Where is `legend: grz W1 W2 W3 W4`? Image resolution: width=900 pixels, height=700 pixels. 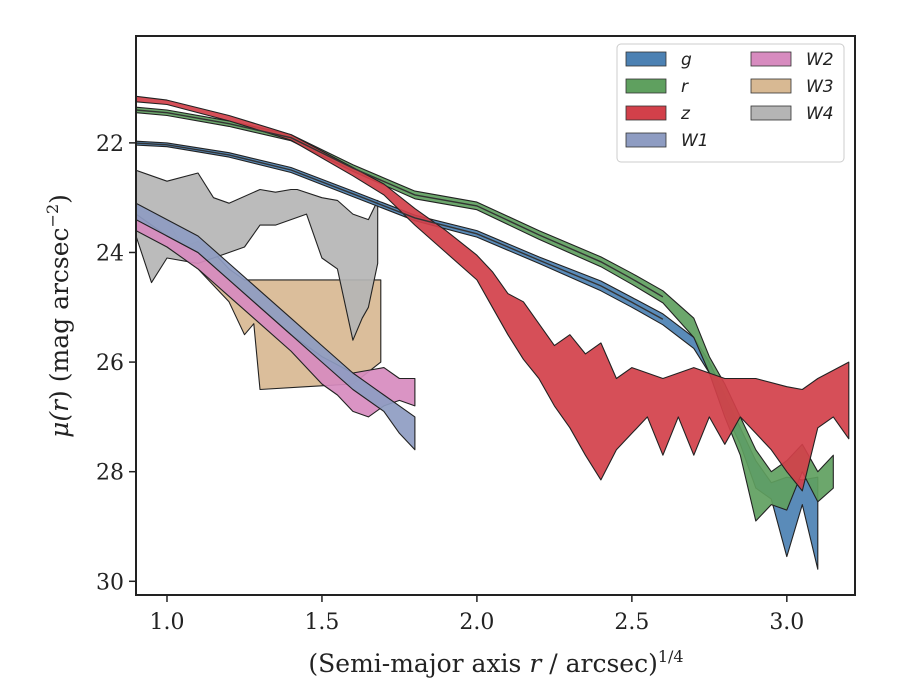
legend: grz W1 W2 W3 W4 is located at coordinates (730, 103).